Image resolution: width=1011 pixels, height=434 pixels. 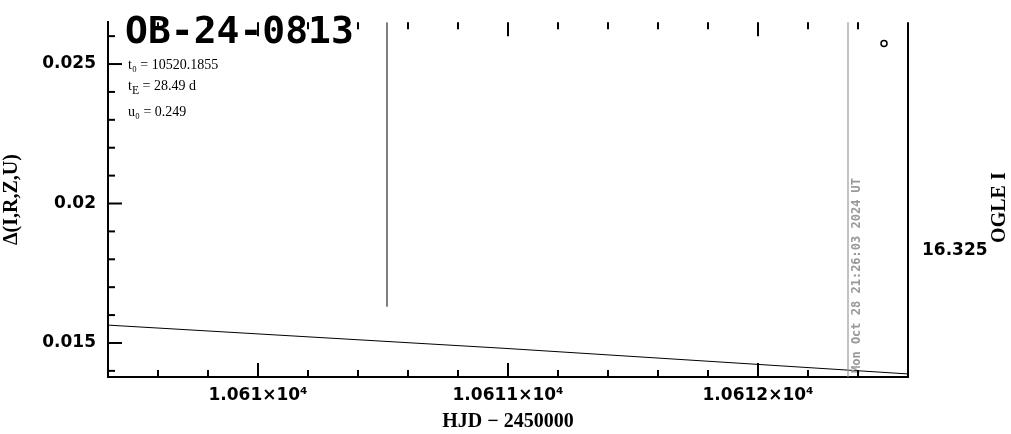 What do you see at coordinates (955, 249) in the screenshot?
I see `text: 16.325` at bounding box center [955, 249].